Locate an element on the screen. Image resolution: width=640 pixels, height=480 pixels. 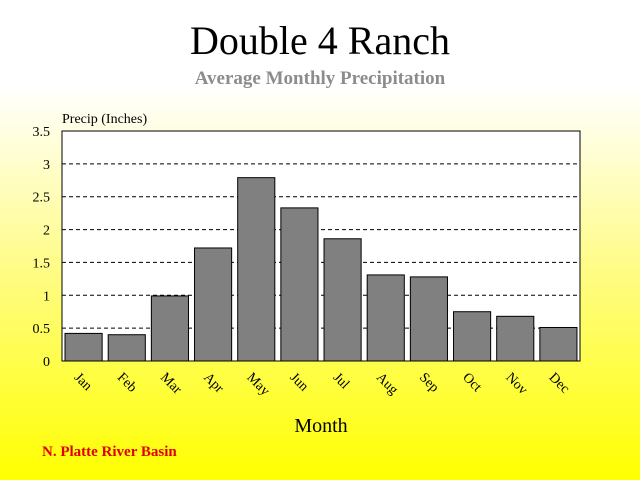
x-tick-label: Oct is located at coordinates (471, 382).